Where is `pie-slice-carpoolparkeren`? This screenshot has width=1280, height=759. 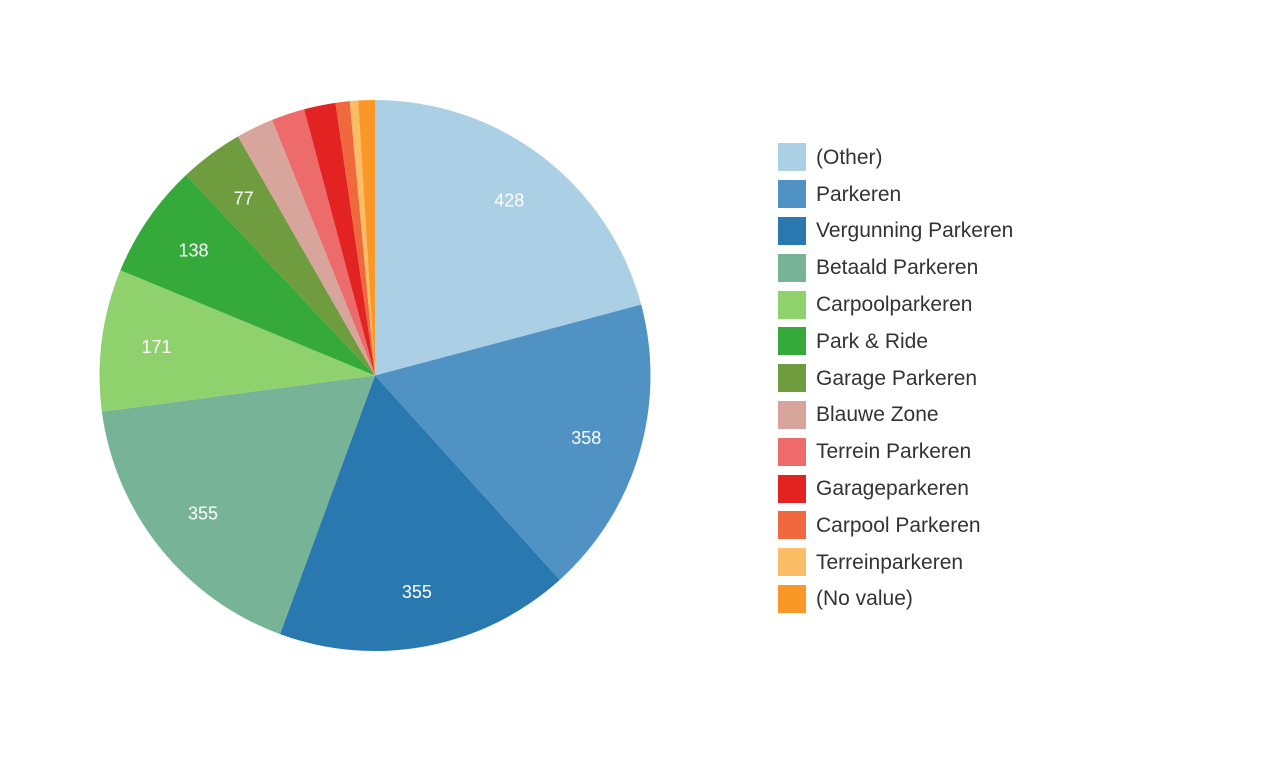
pie-slice-carpoolparkeren is located at coordinates (237, 341).